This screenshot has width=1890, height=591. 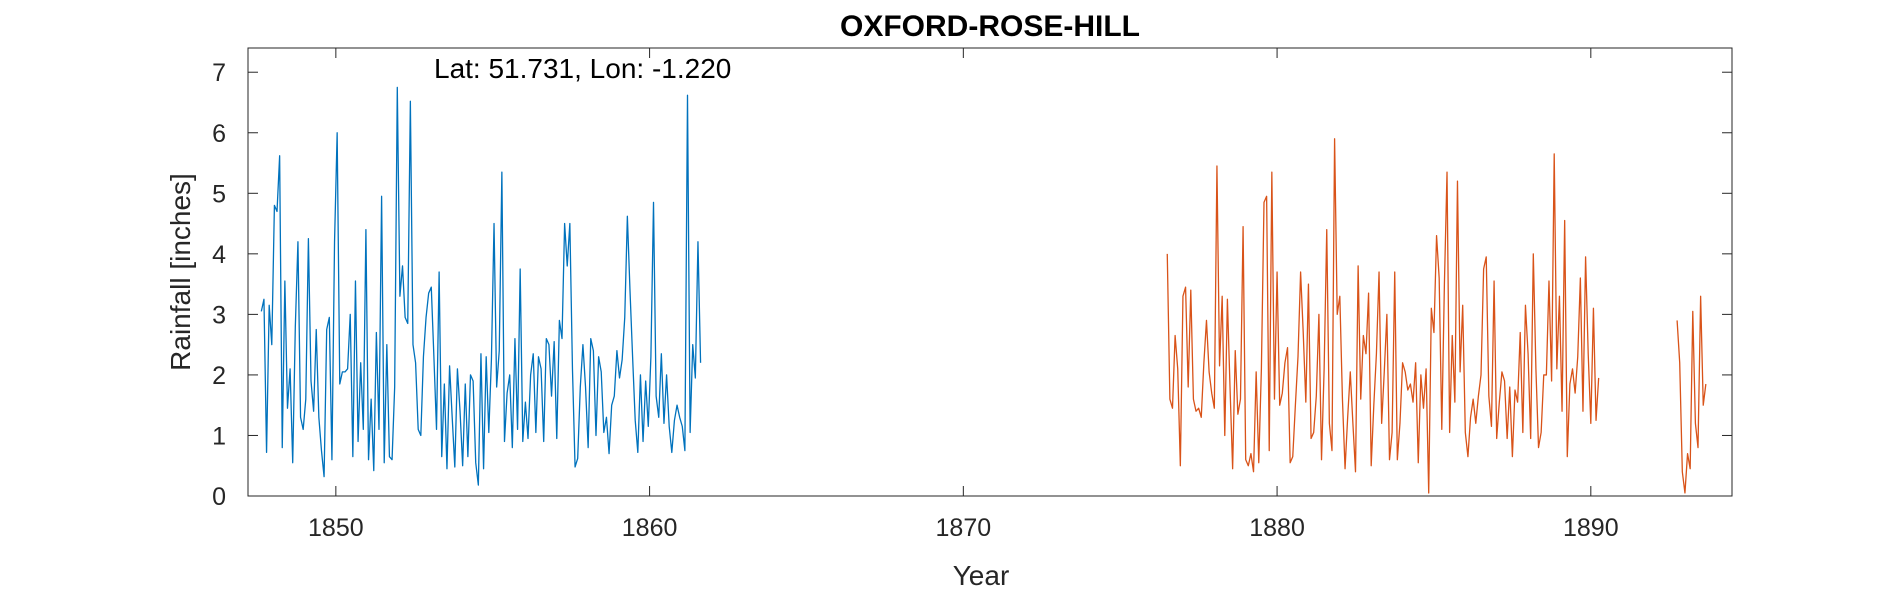 I want to click on chart-title: OXFORD-ROSE-HILL, so click(x=990, y=26).